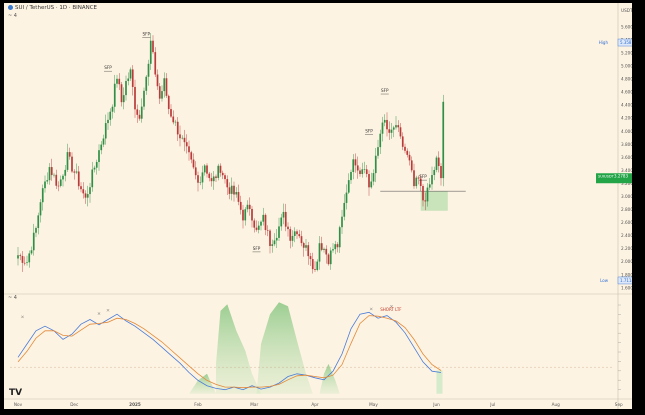 The width and height of the screenshot is (645, 415). I want to click on symbol-title: SUI / TetherUS · 1D · BINANCE, so click(52, 8).